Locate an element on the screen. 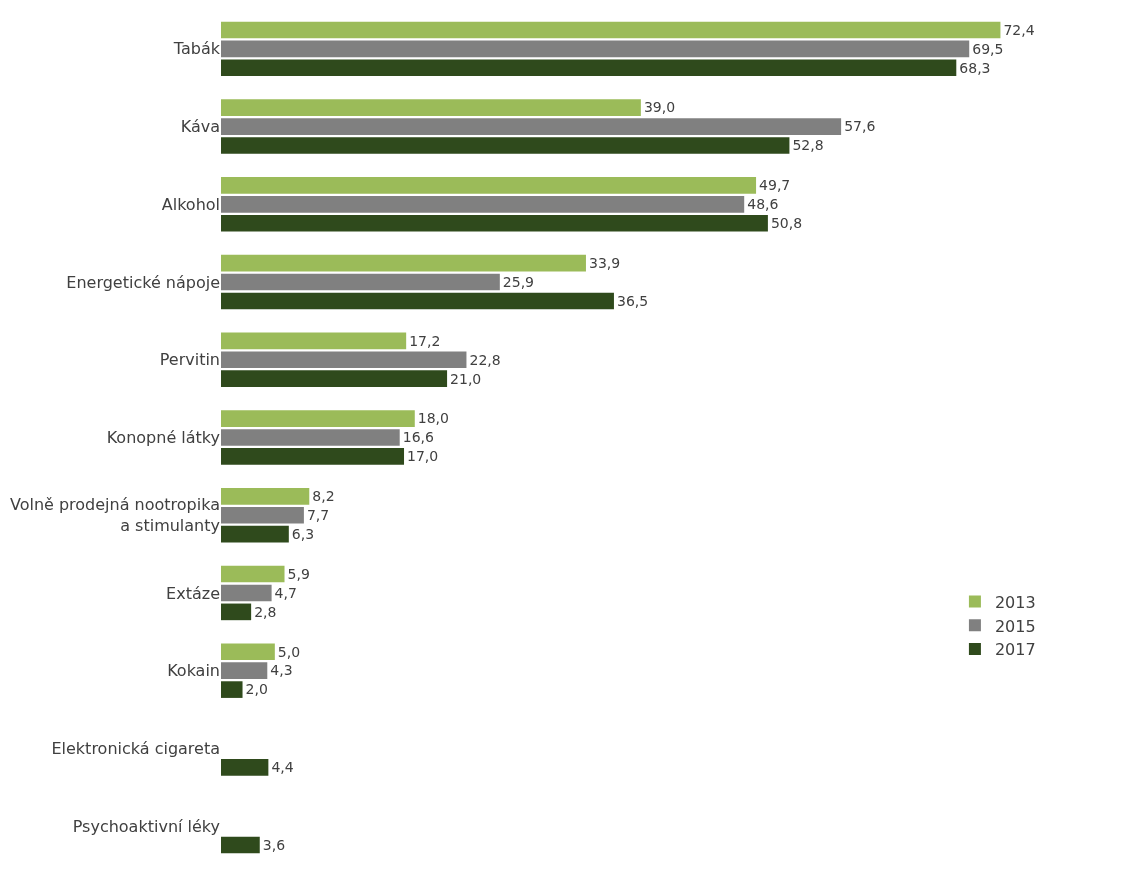  data-label: 3,6 is located at coordinates (274, 844).